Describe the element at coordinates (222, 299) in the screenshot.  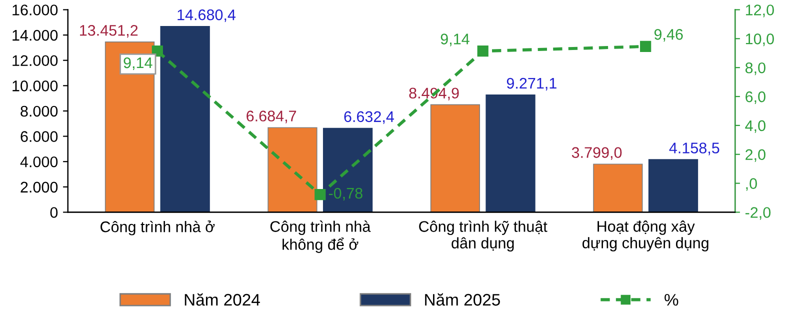
I see `legend-label: Năm 2024` at that location.